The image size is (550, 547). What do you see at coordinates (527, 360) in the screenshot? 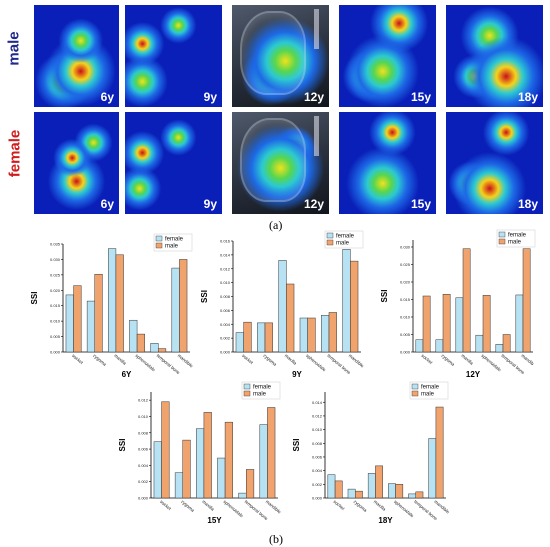
I see `x-tick-label: mandib` at bounding box center [527, 360].